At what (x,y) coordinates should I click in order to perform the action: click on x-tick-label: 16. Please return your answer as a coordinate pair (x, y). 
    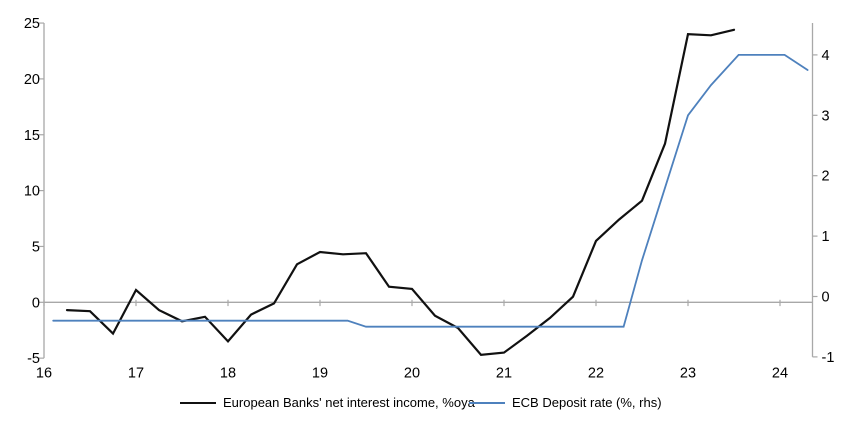
    Looking at the image, I should click on (44, 374).